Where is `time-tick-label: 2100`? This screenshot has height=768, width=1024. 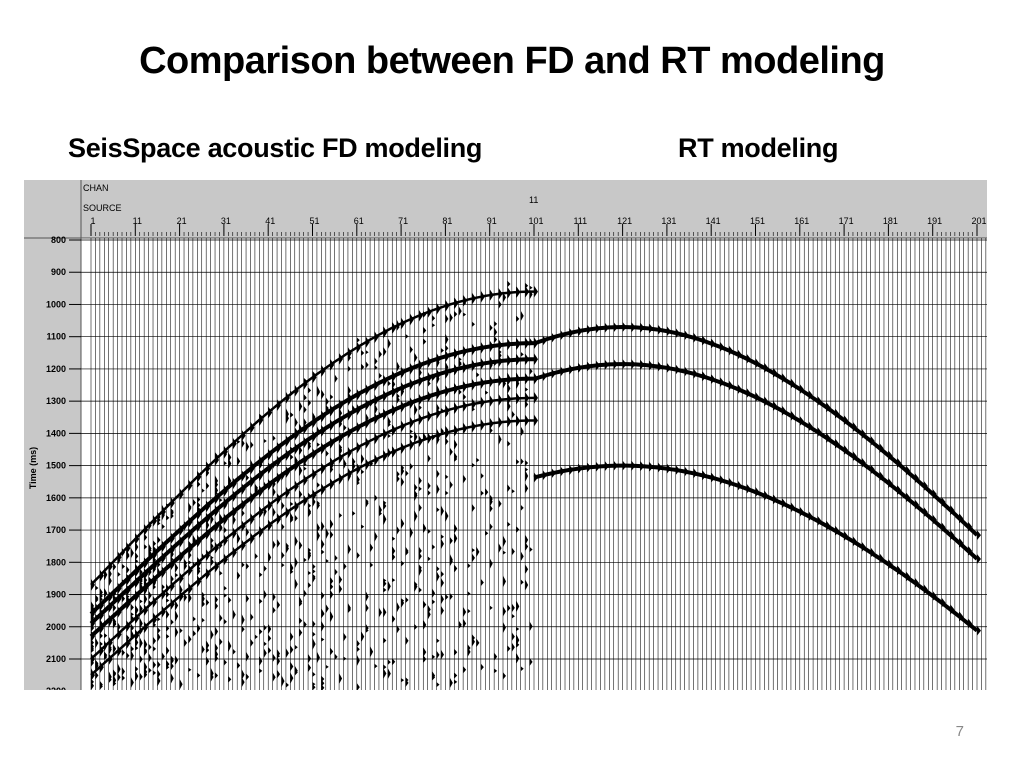
time-tick-label: 2100 is located at coordinates (56, 659).